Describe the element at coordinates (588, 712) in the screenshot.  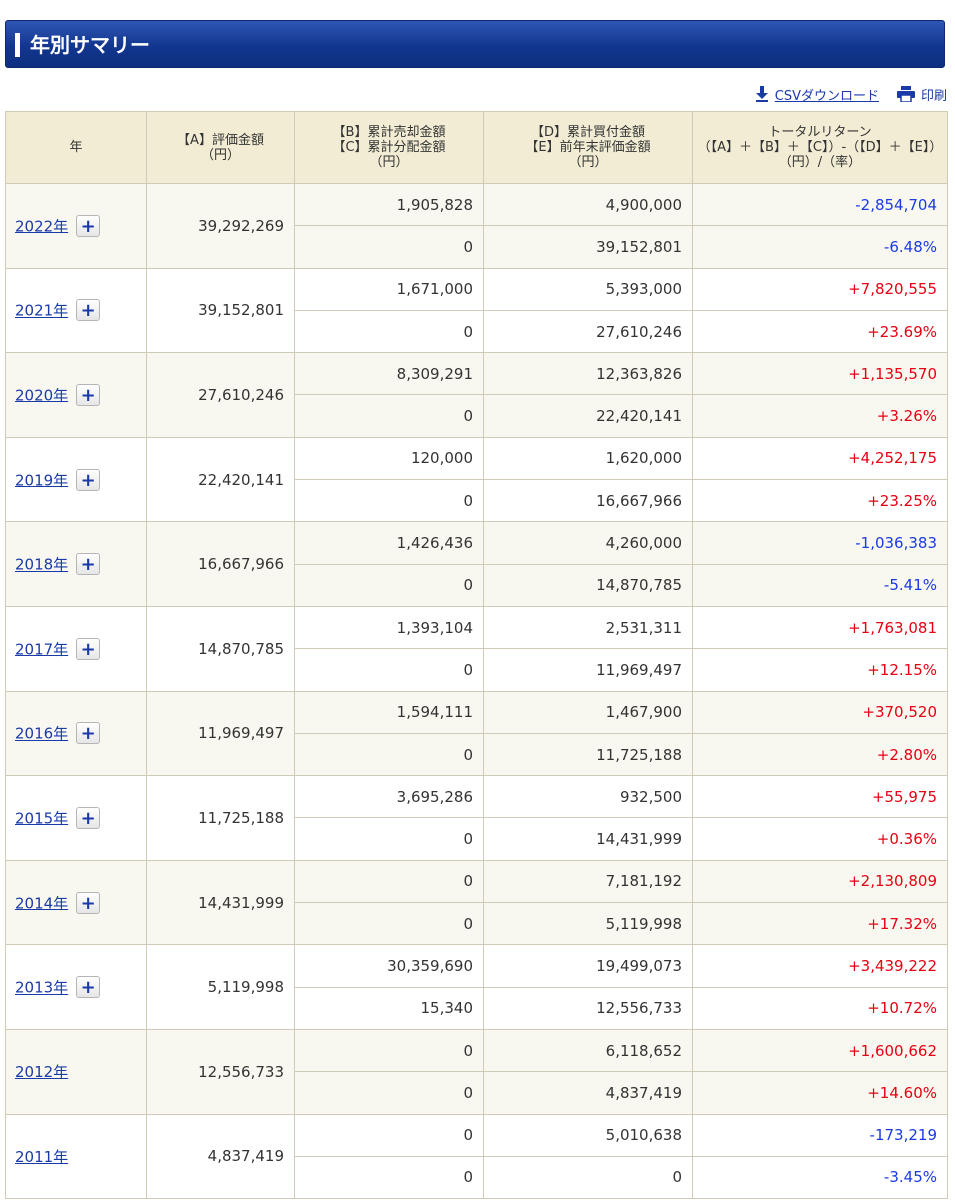
I see `cumulative-purchase-cell: 1,467,900` at that location.